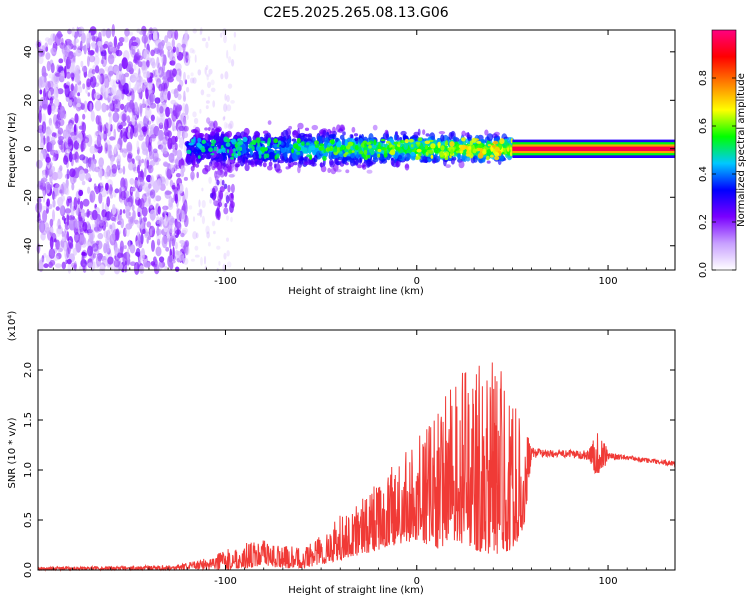 This screenshot has height=600, width=750. What do you see at coordinates (356, 291) in the screenshot?
I see `spectrogram-x-label: Height of straight line (km)` at bounding box center [356, 291].